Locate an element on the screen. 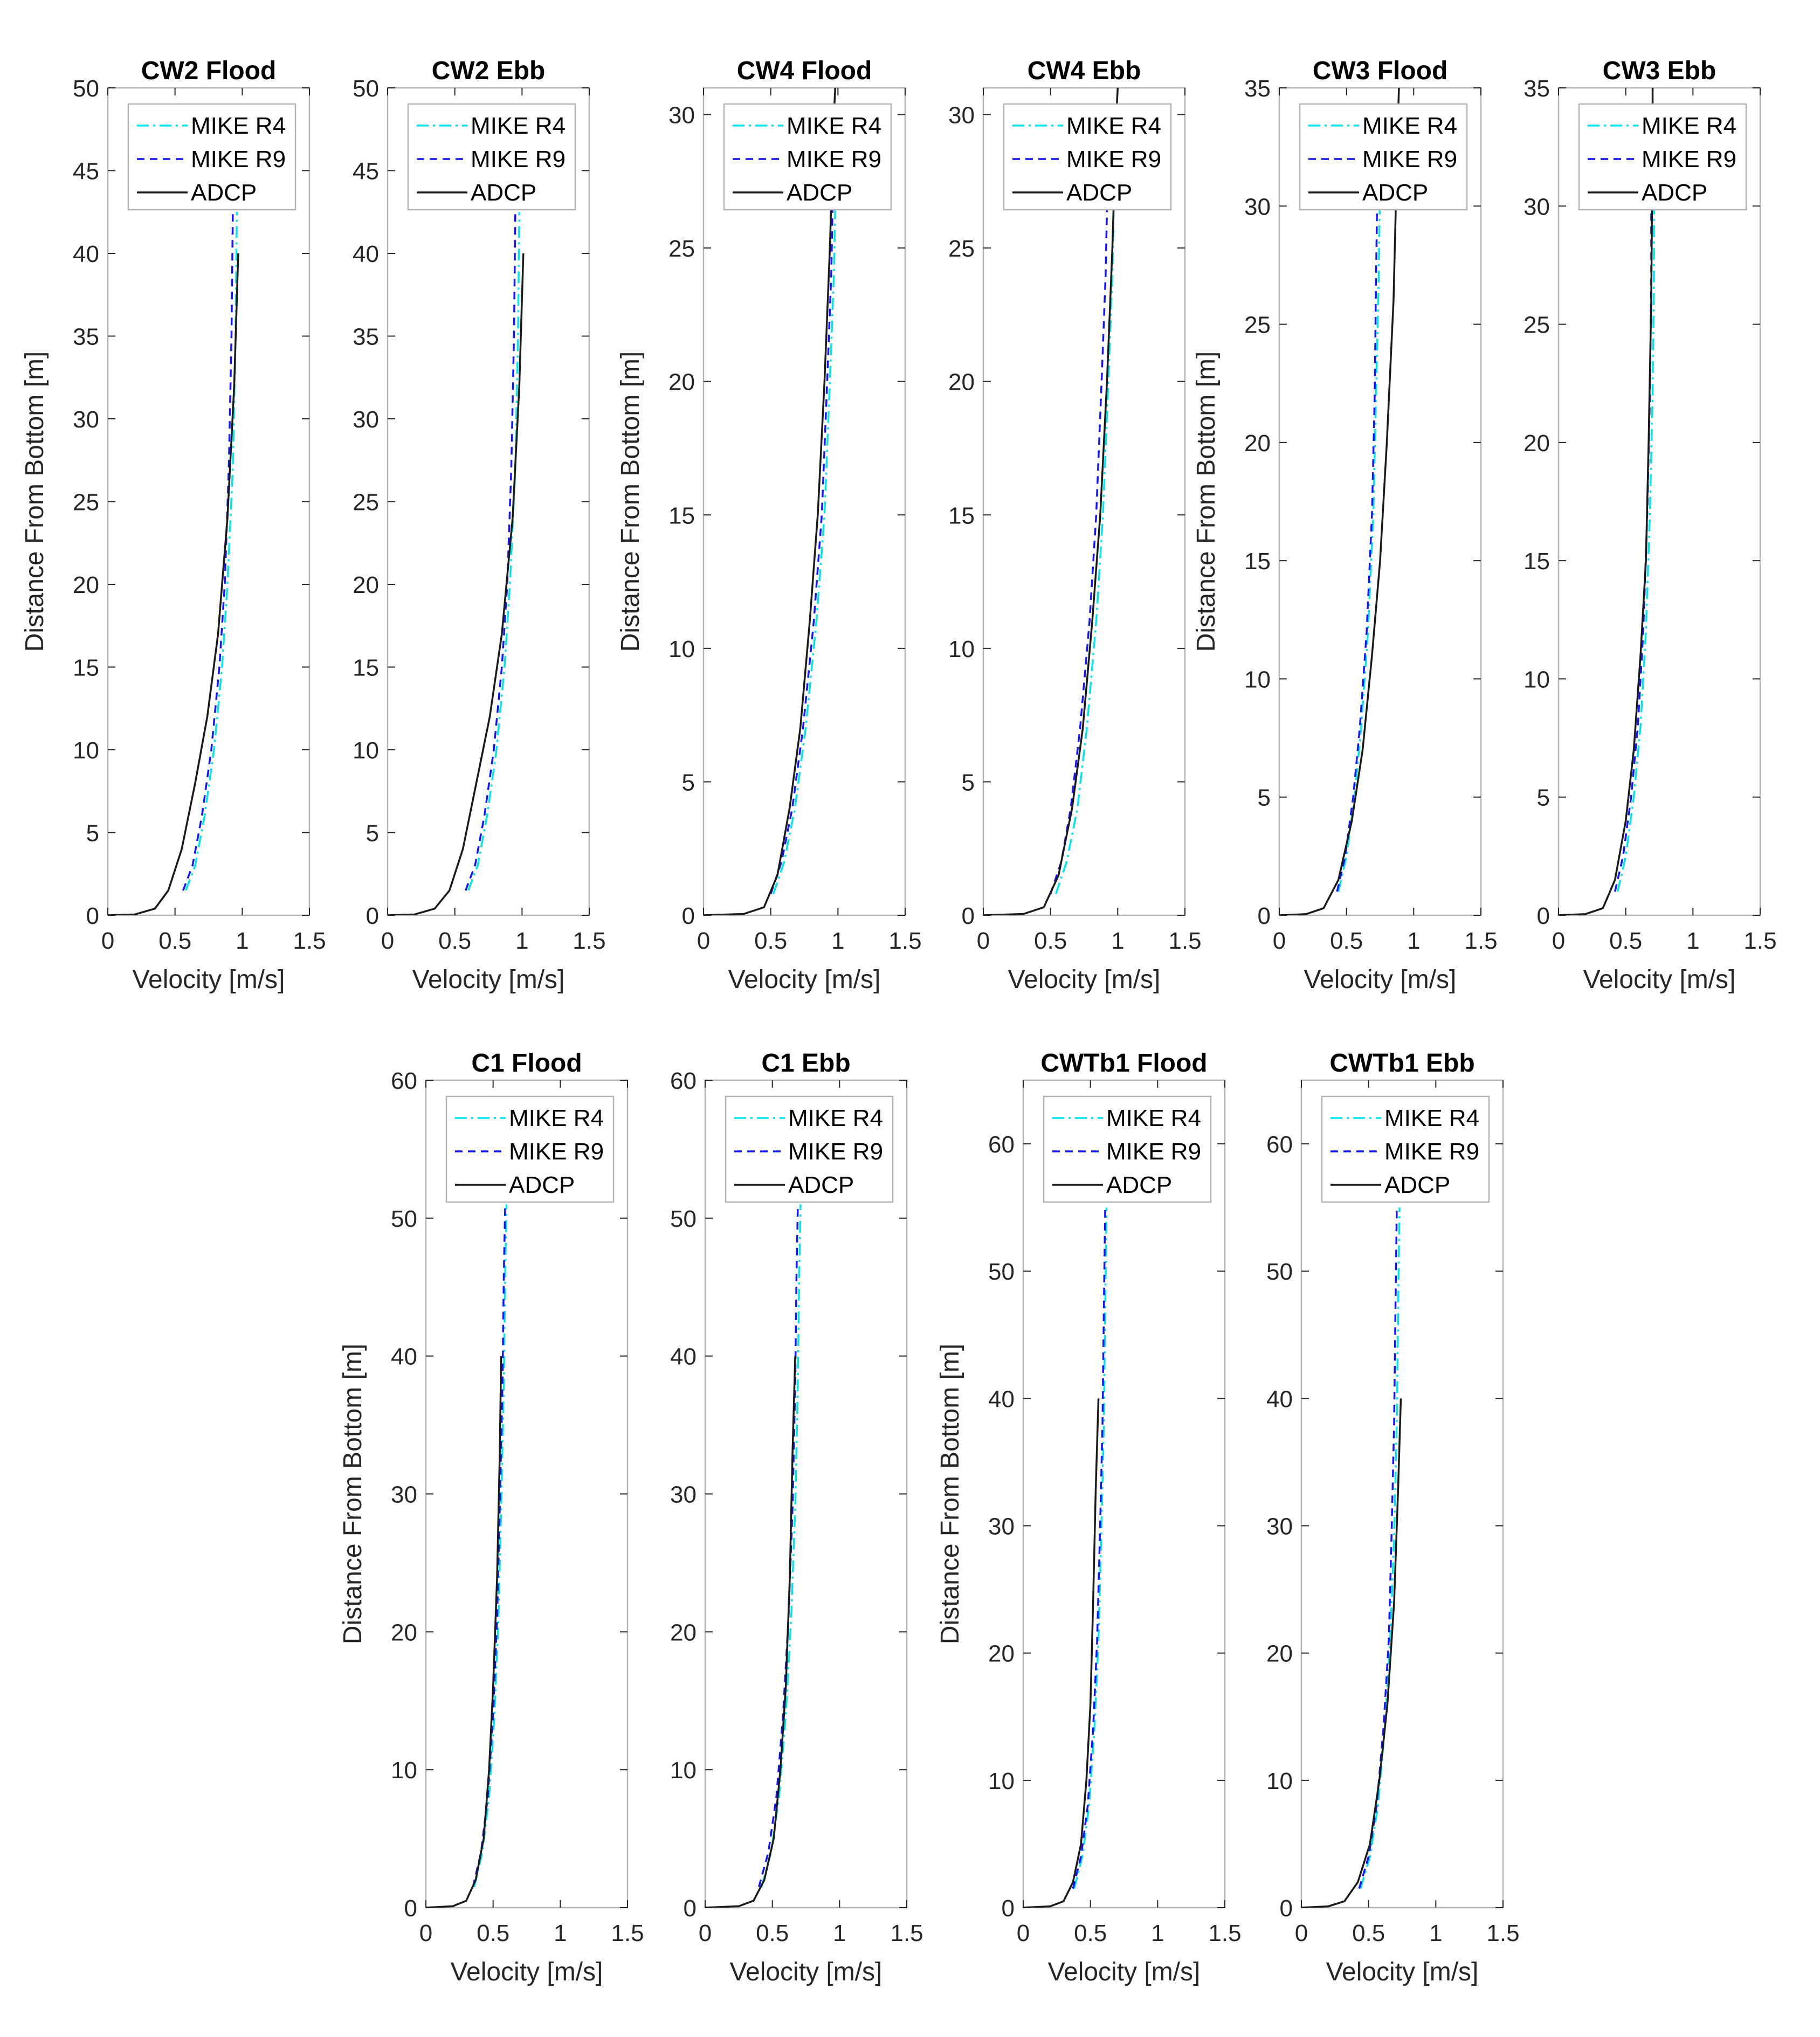 This screenshot has width=1820, height=2037. chart-title: CW4 Ebb is located at coordinates (1084, 71).